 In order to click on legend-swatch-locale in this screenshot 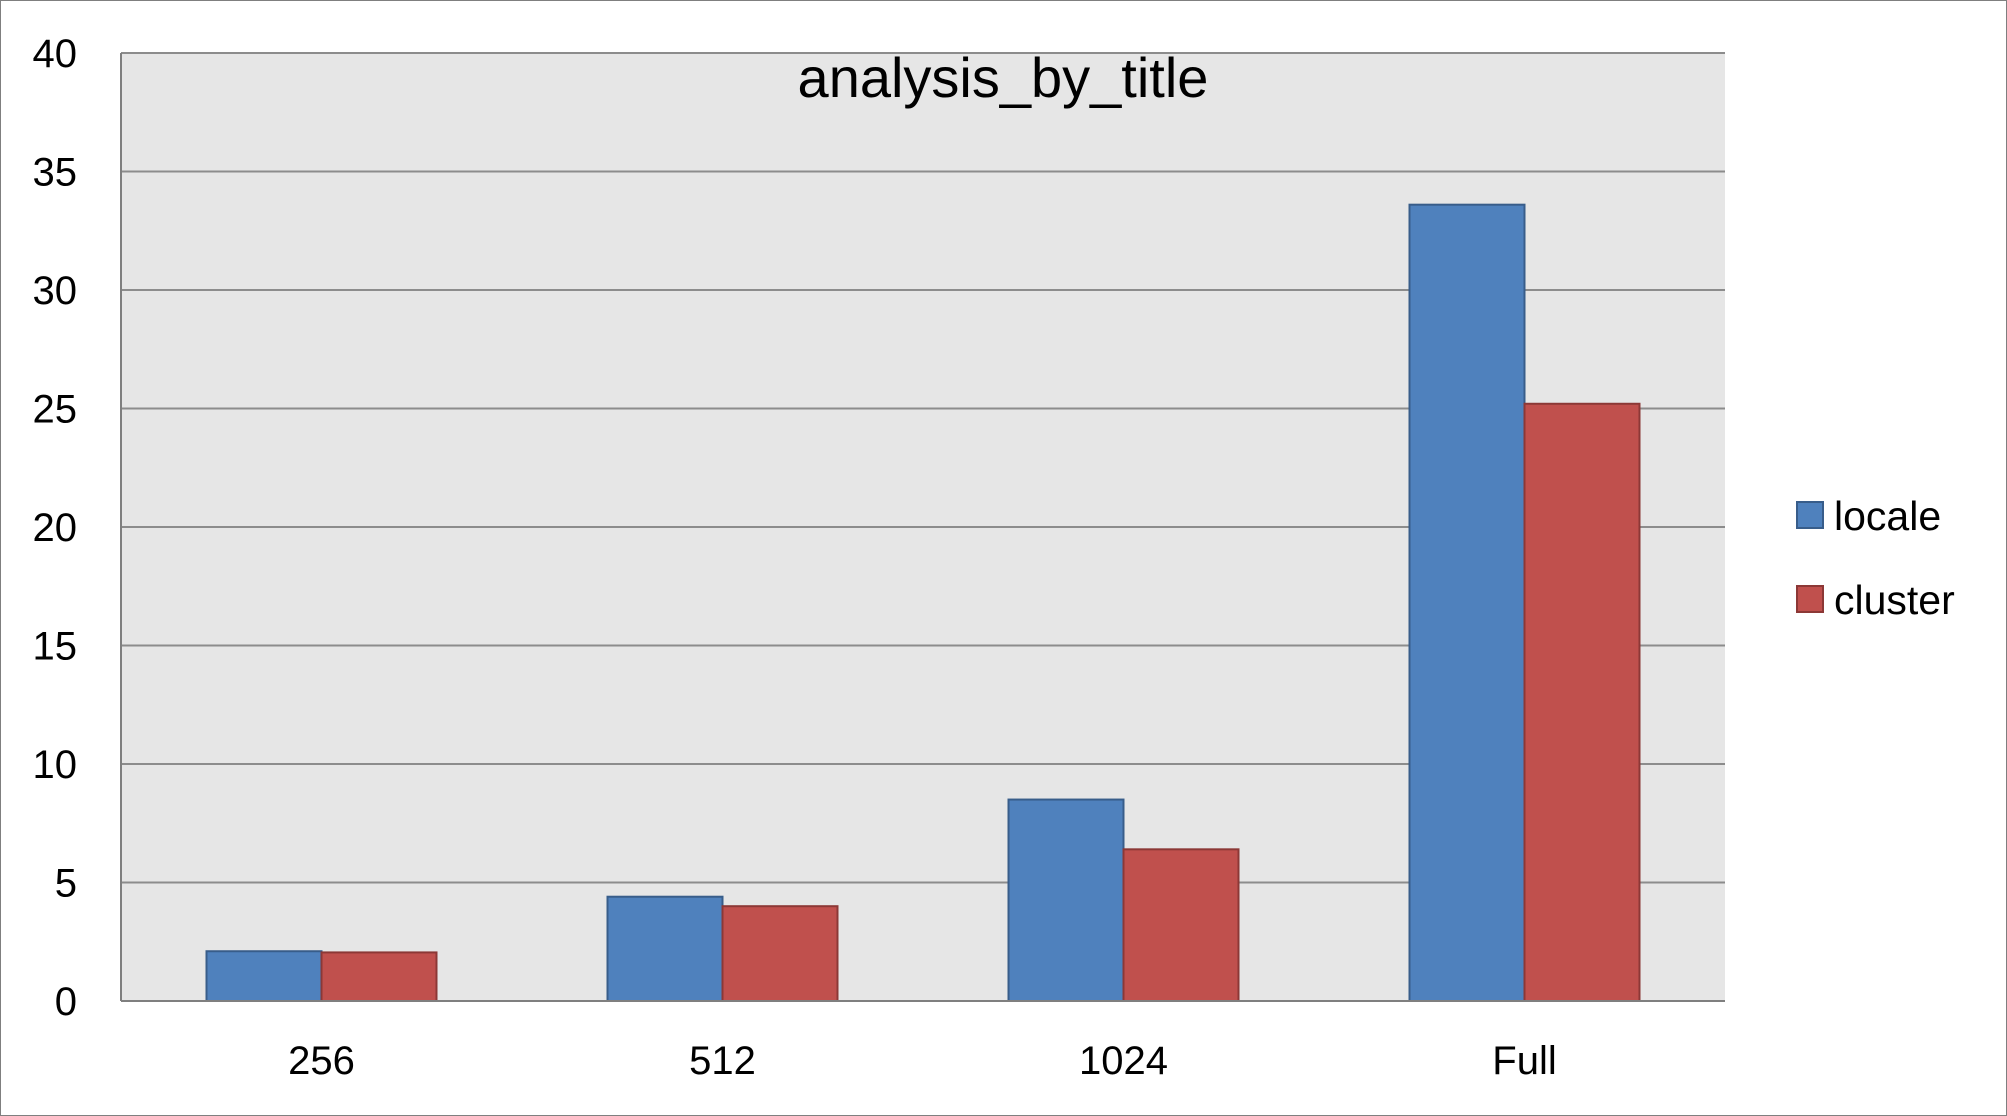, I will do `click(1810, 515)`.